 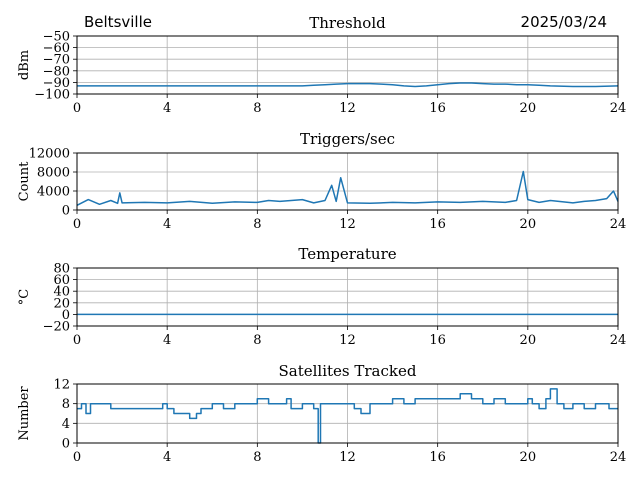 I want to click on panel-2-ytick-label-0: 0, so click(x=66, y=211).